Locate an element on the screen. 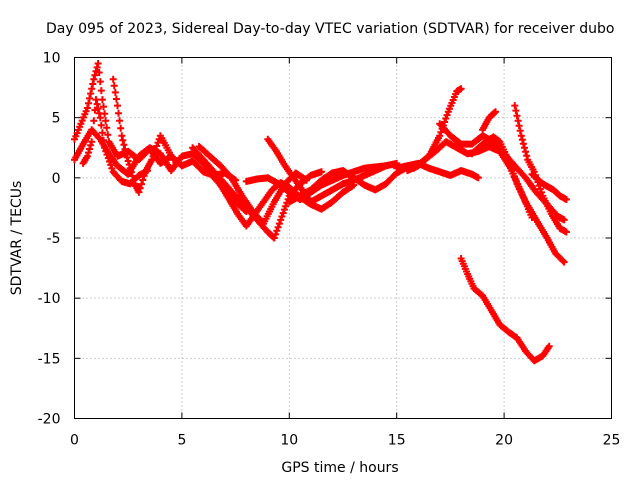  x-tick-label: 20 is located at coordinates (504, 441).